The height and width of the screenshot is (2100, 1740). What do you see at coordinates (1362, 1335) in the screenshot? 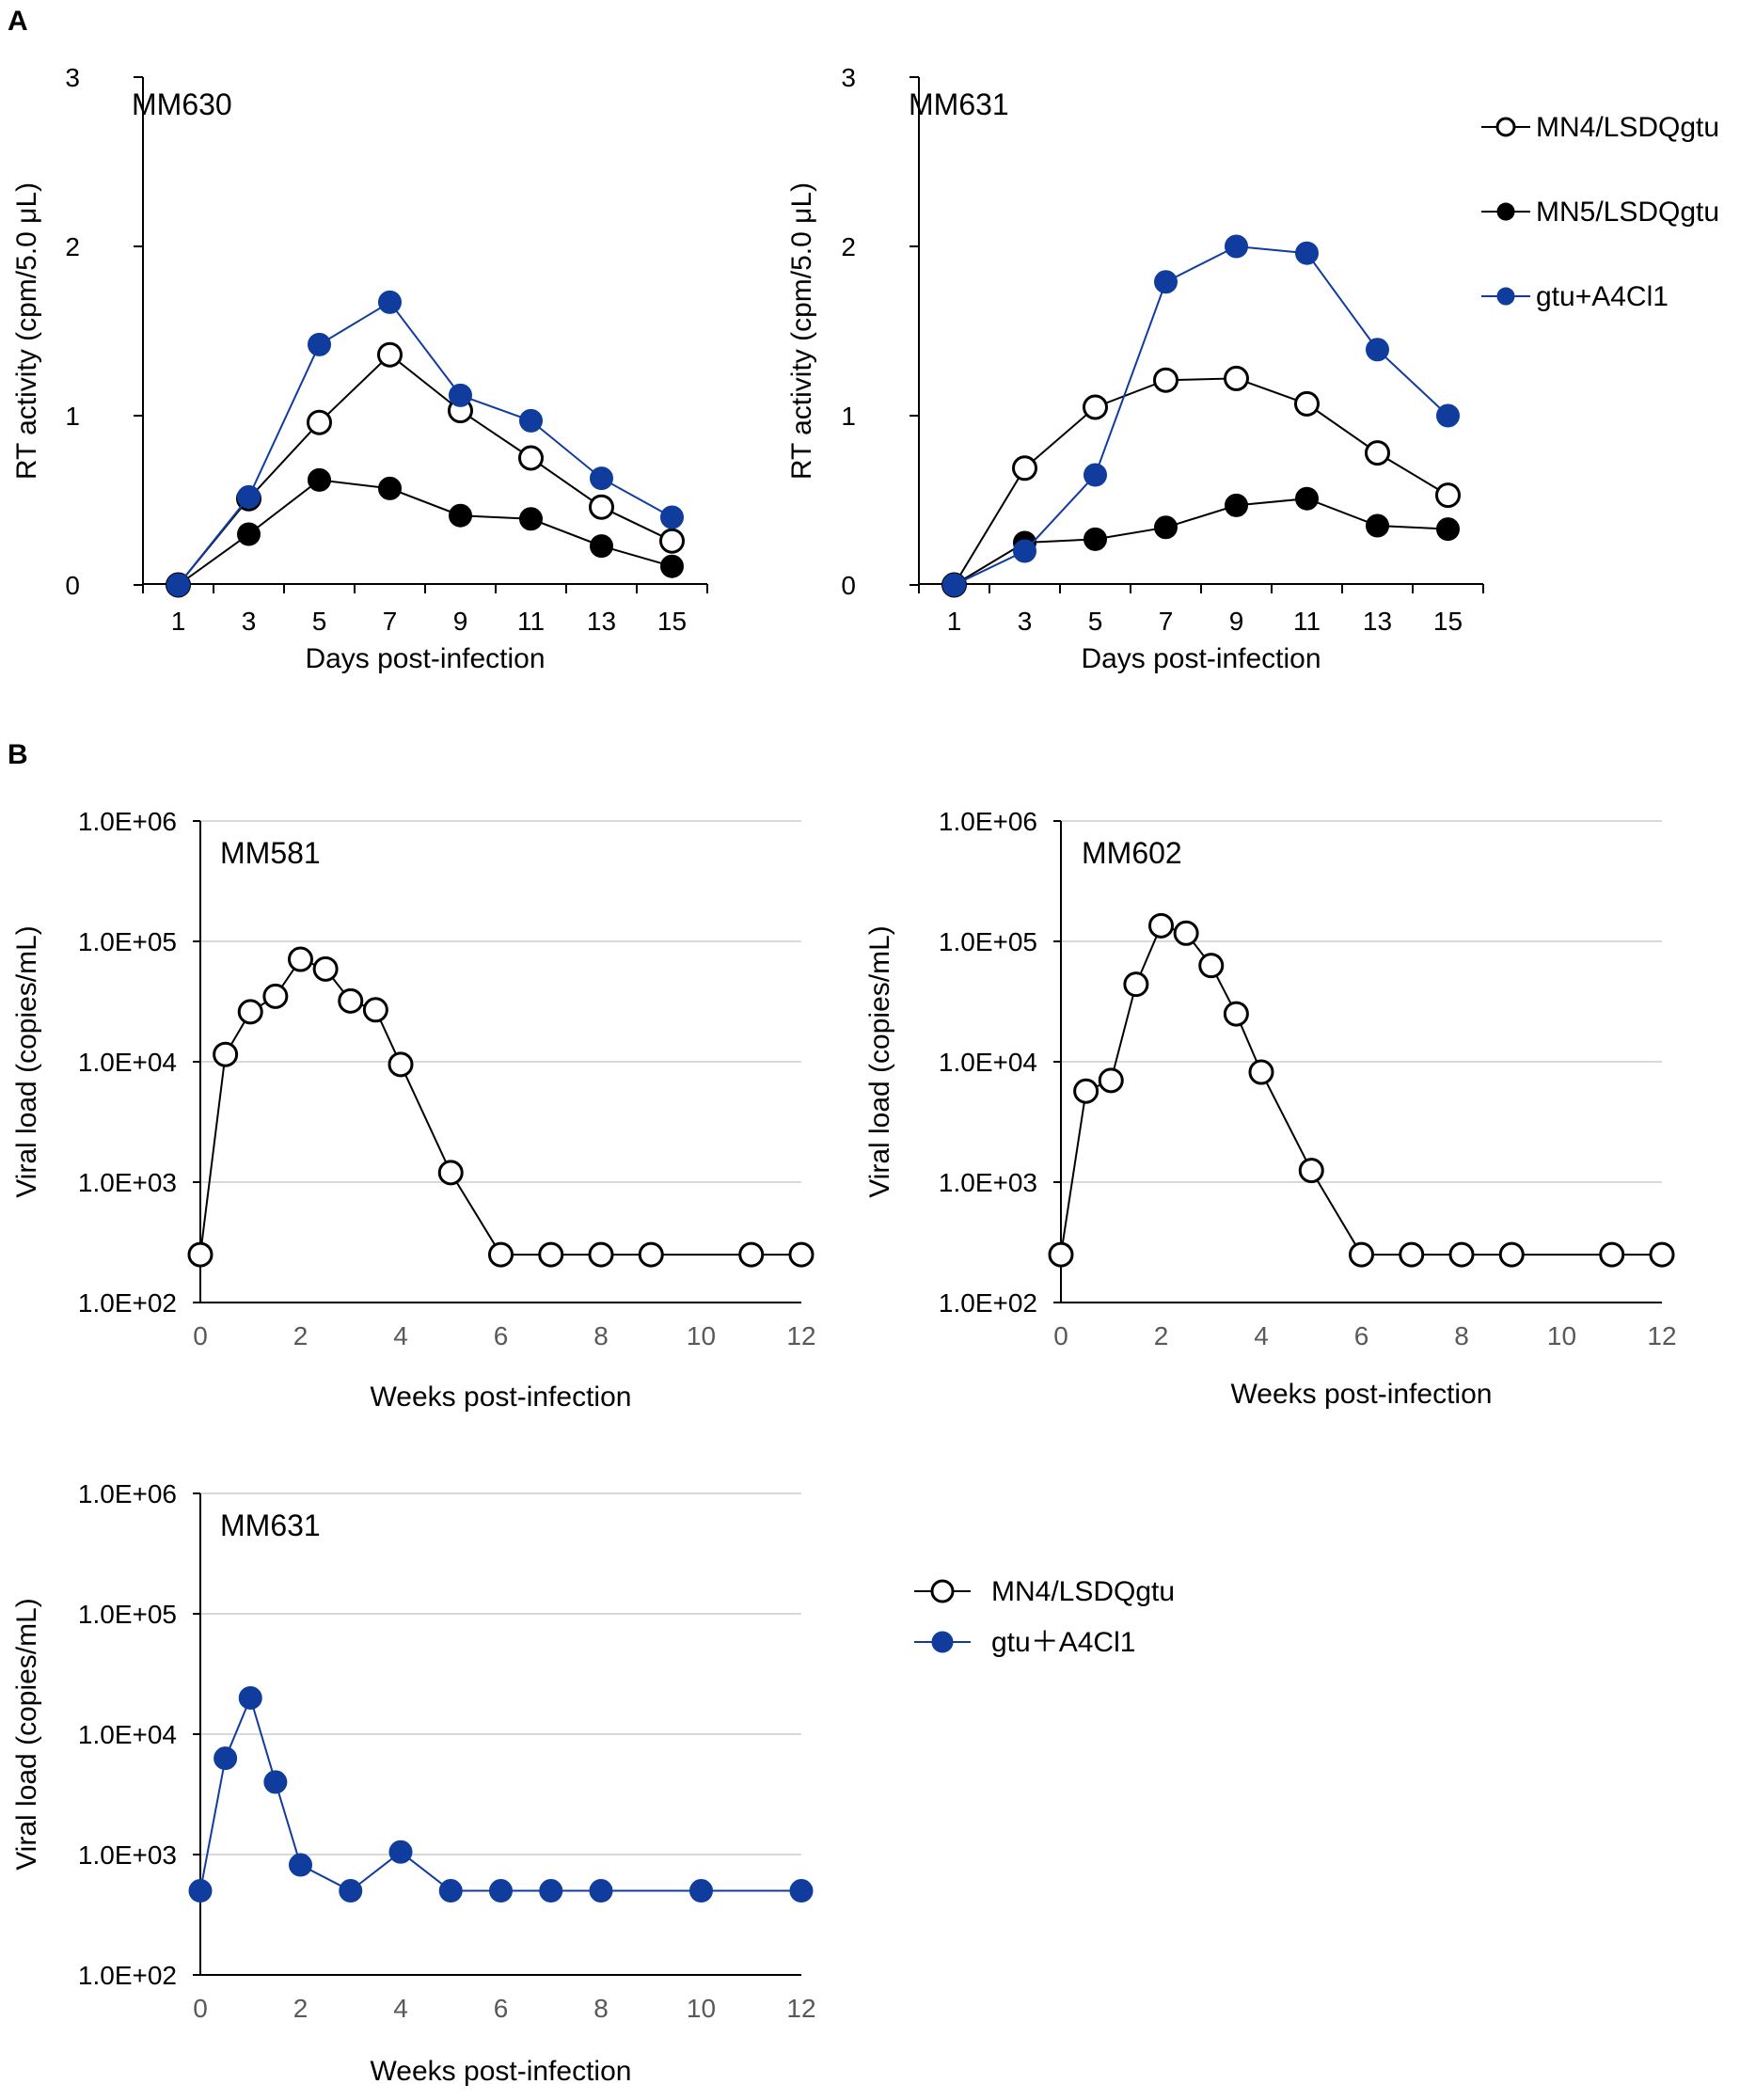
I see `x-tick-label: 6` at bounding box center [1362, 1335].